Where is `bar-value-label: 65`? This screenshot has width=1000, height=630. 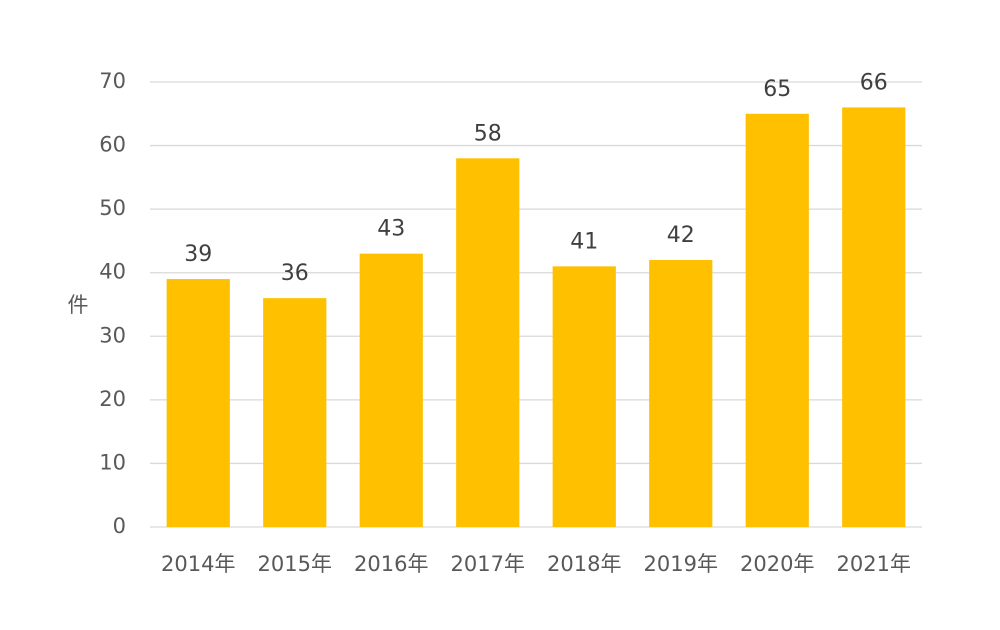
bar-value-label: 65 is located at coordinates (777, 89).